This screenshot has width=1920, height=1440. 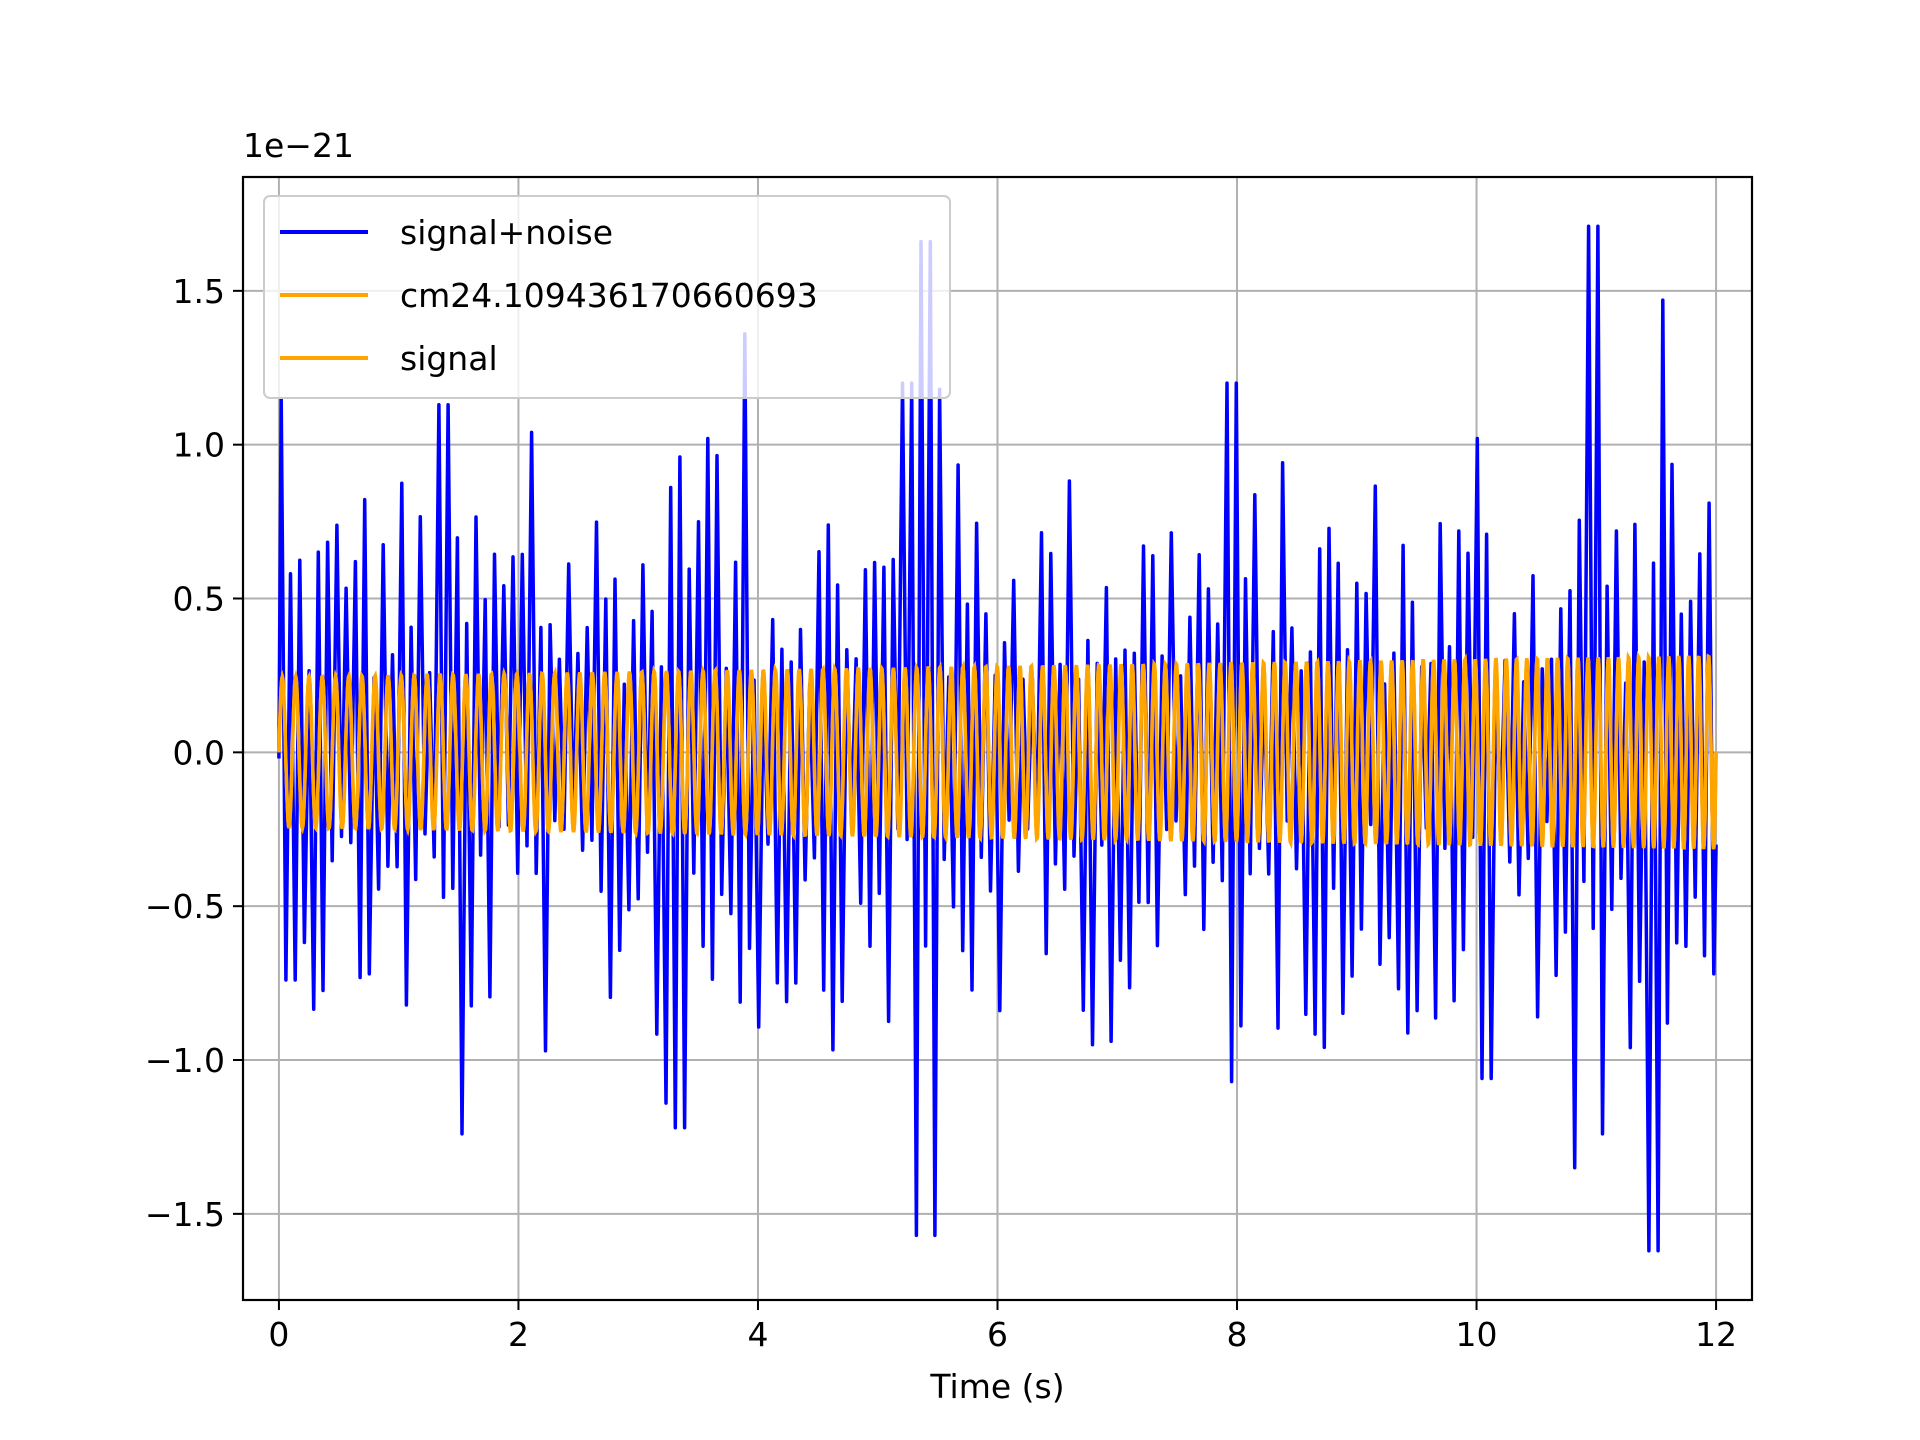 I want to click on legend-label: cm24.109436170660693, so click(x=609, y=295).